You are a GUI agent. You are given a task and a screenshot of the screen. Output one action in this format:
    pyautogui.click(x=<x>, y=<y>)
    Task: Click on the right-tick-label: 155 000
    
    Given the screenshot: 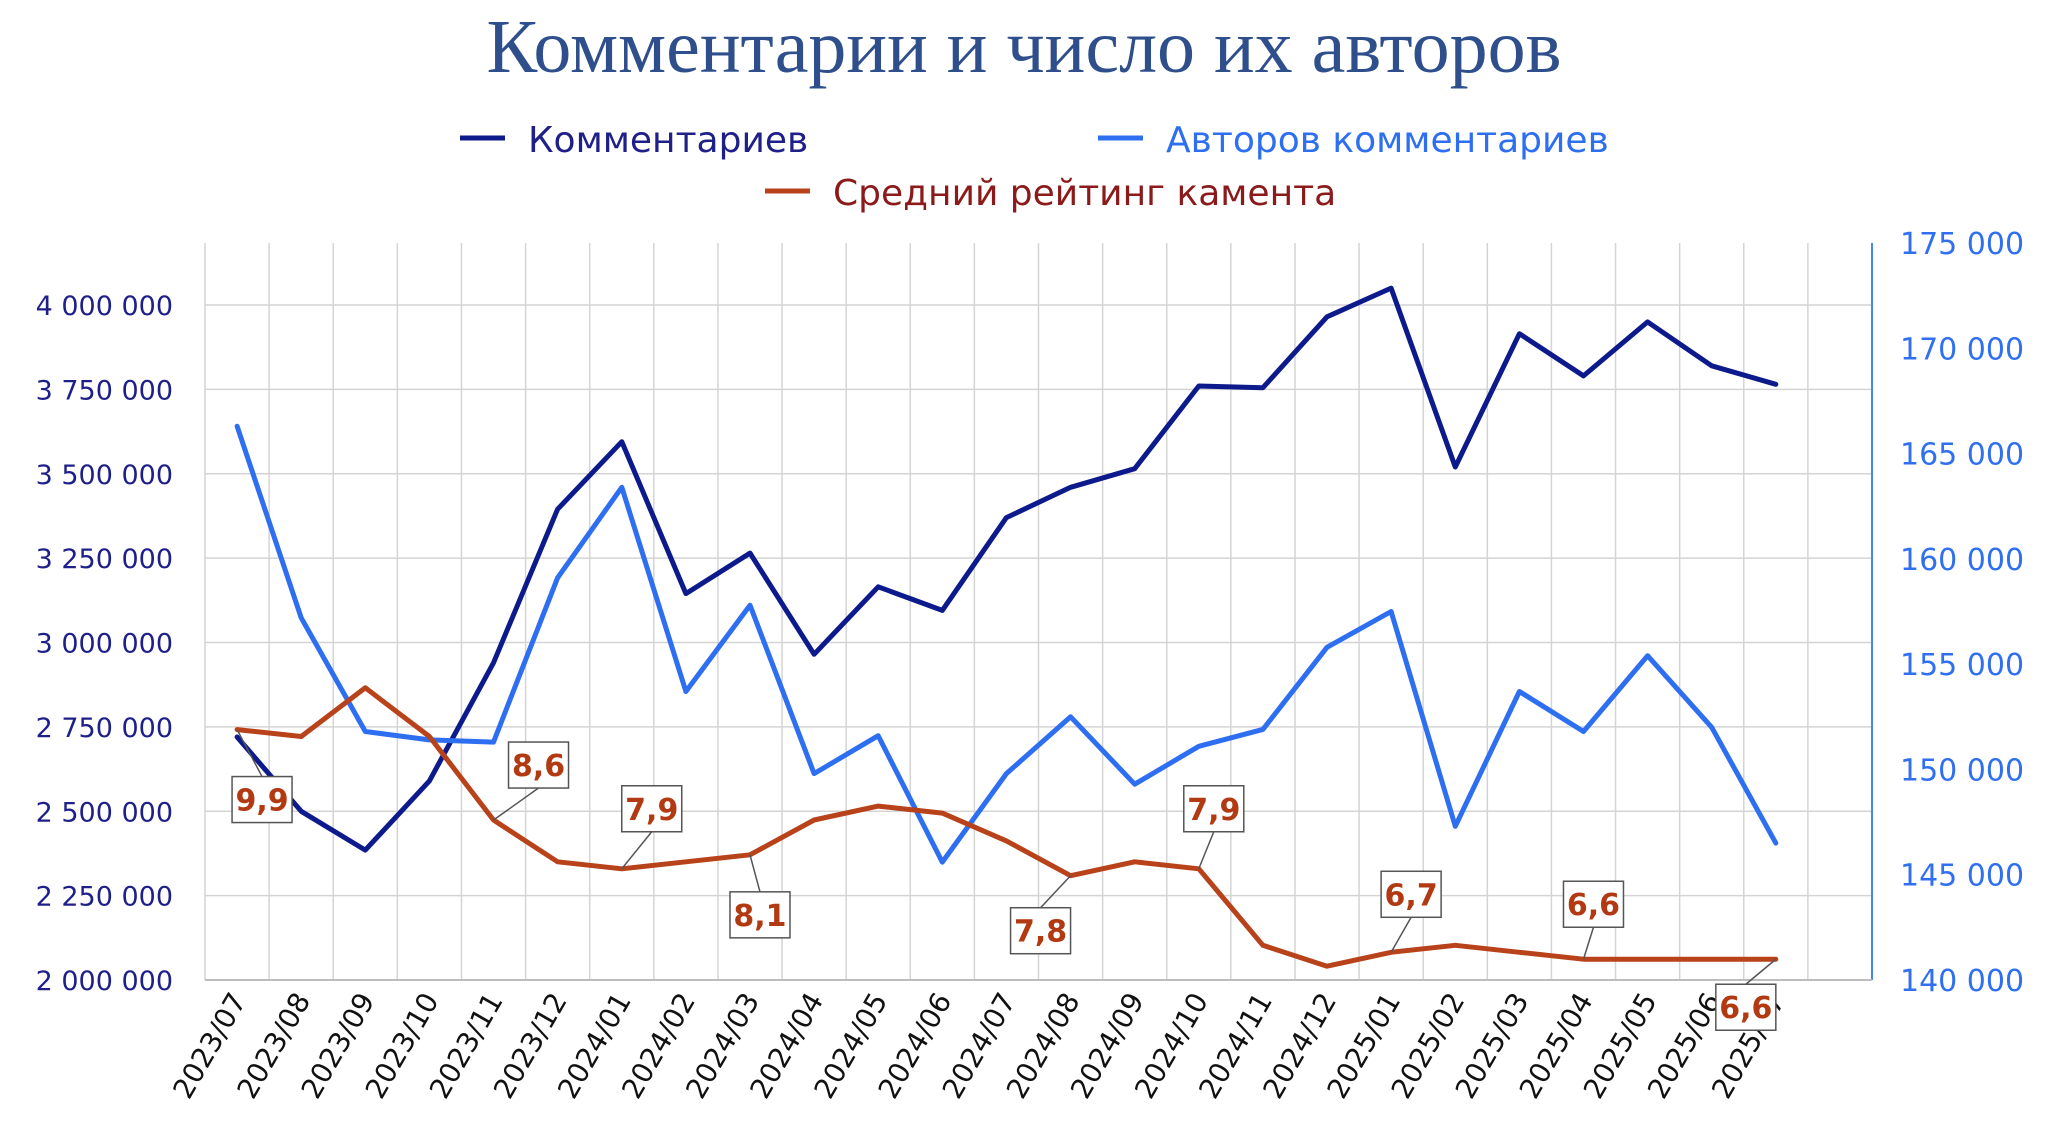 What is the action you would take?
    pyautogui.click(x=1962, y=665)
    